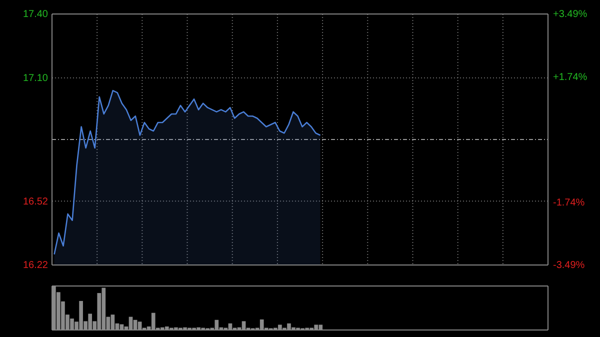  Describe the element at coordinates (35, 14) in the screenshot. I see `y-tick-label: 17.40` at that location.